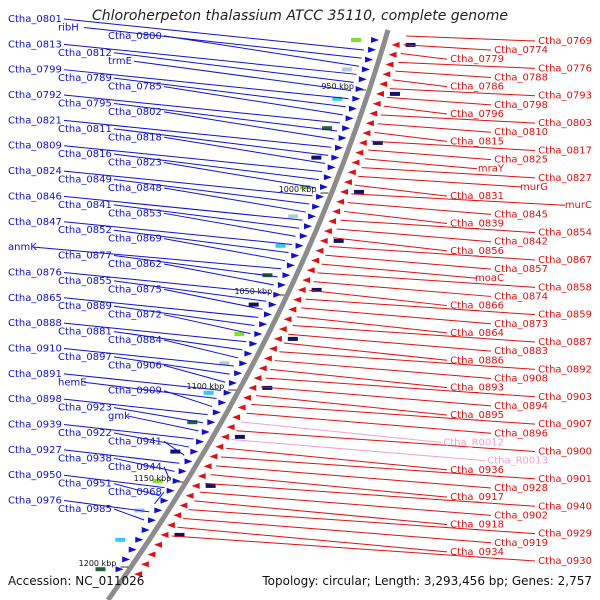 The width and height of the screenshot is (600, 600). Describe the element at coordinates (337, 86) in the screenshot. I see `kbp-label: 950 kbp` at that location.